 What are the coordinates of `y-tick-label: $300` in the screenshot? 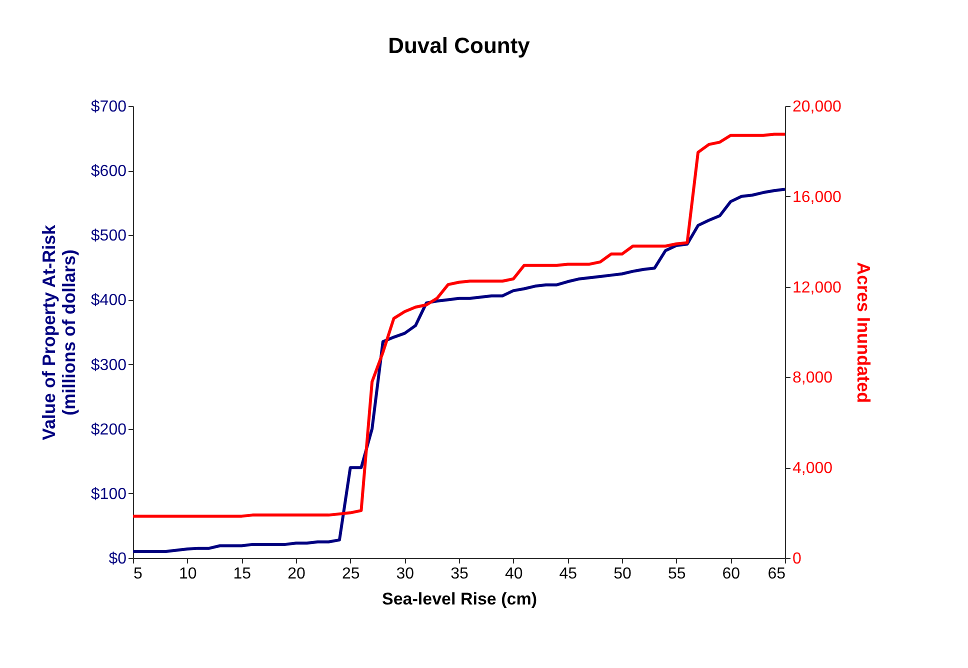 It's located at (108, 365).